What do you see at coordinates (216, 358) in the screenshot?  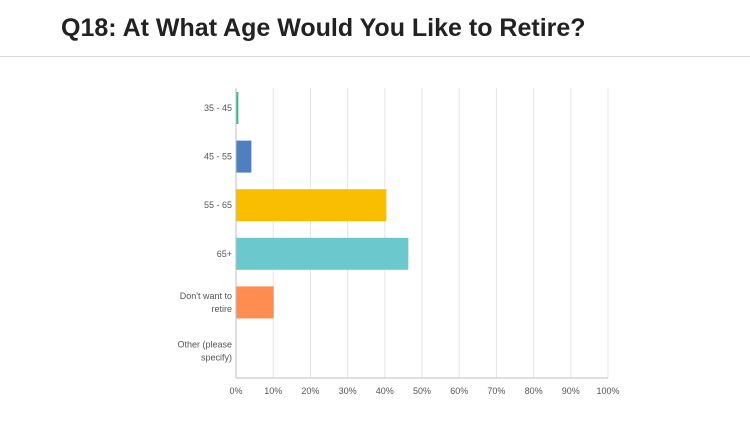 I see `category-label: specify)` at bounding box center [216, 358].